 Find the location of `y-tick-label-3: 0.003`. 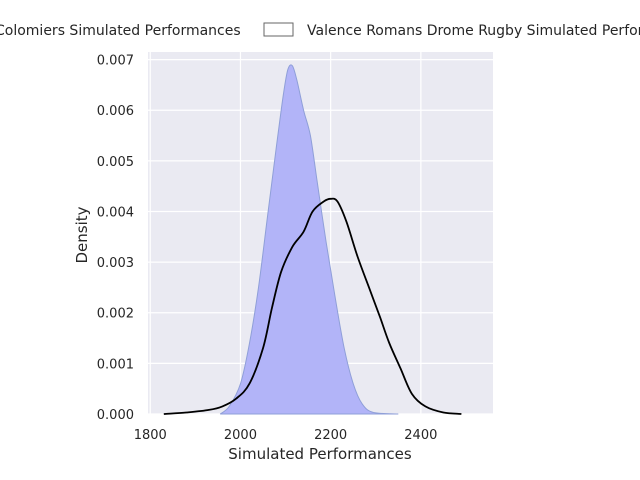

y-tick-label-3: 0.003 is located at coordinates (115, 263).